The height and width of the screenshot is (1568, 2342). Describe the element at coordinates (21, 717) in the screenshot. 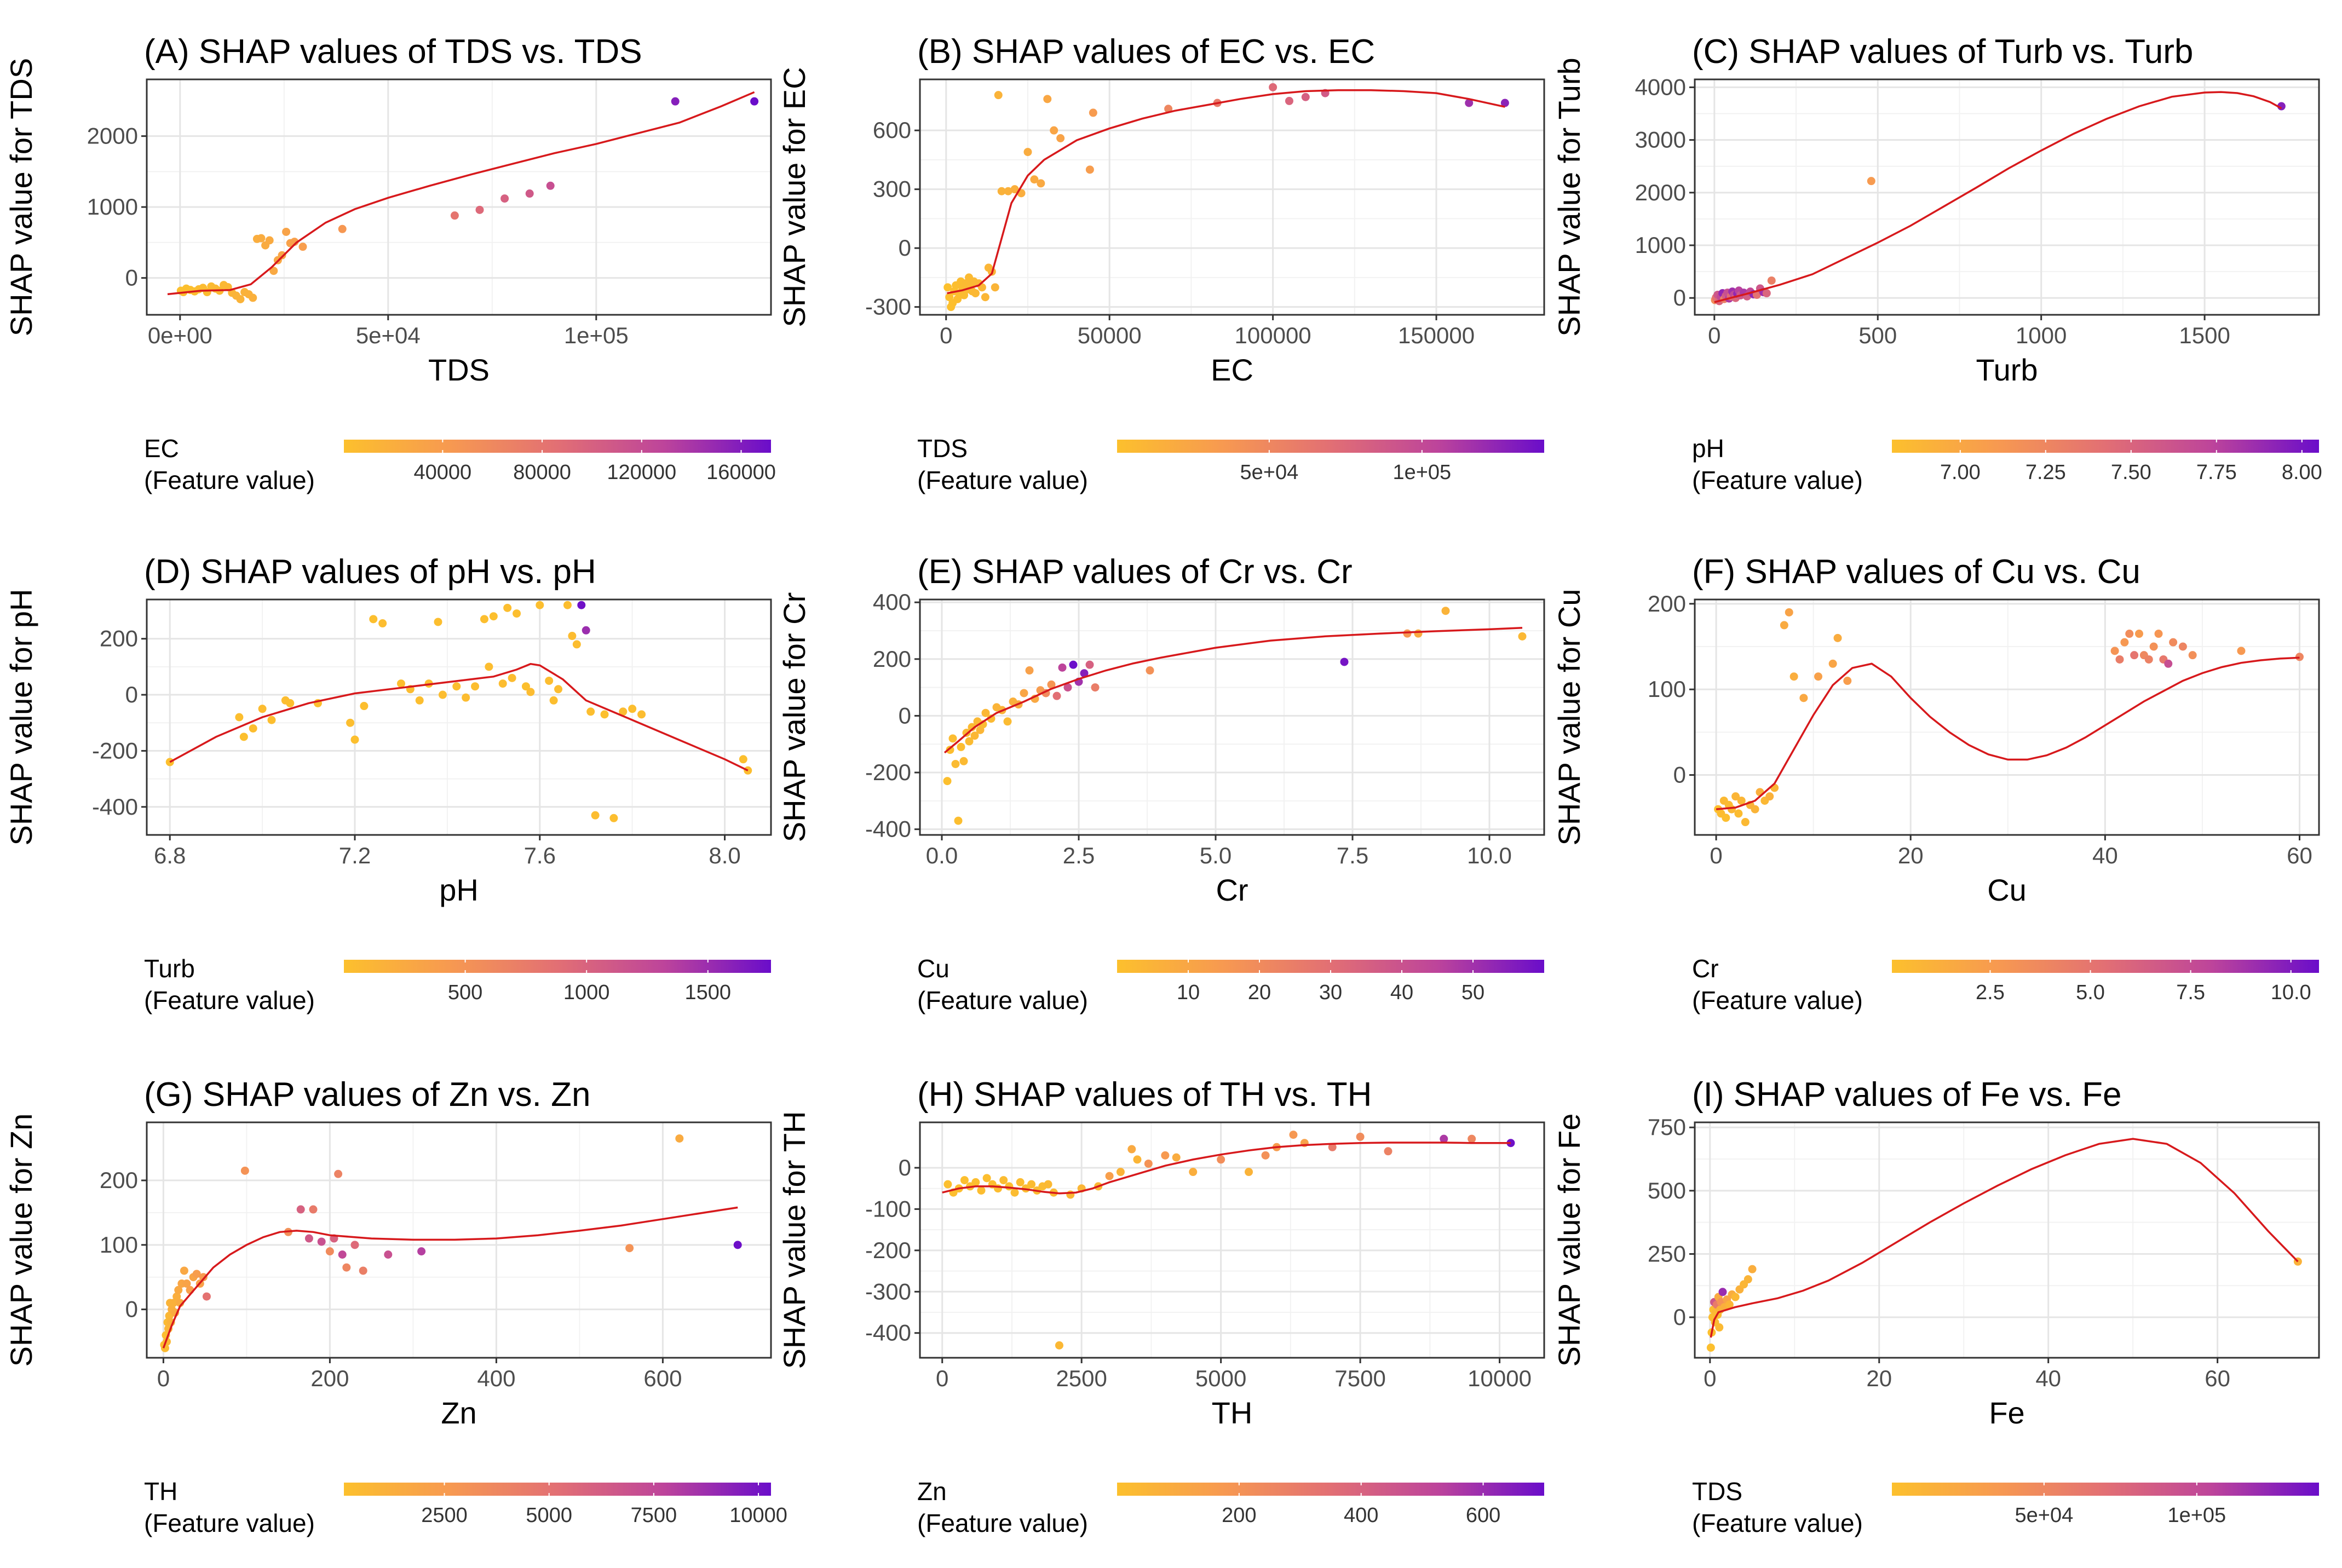

I see `y-axis-label: SHAP value for pH` at that location.